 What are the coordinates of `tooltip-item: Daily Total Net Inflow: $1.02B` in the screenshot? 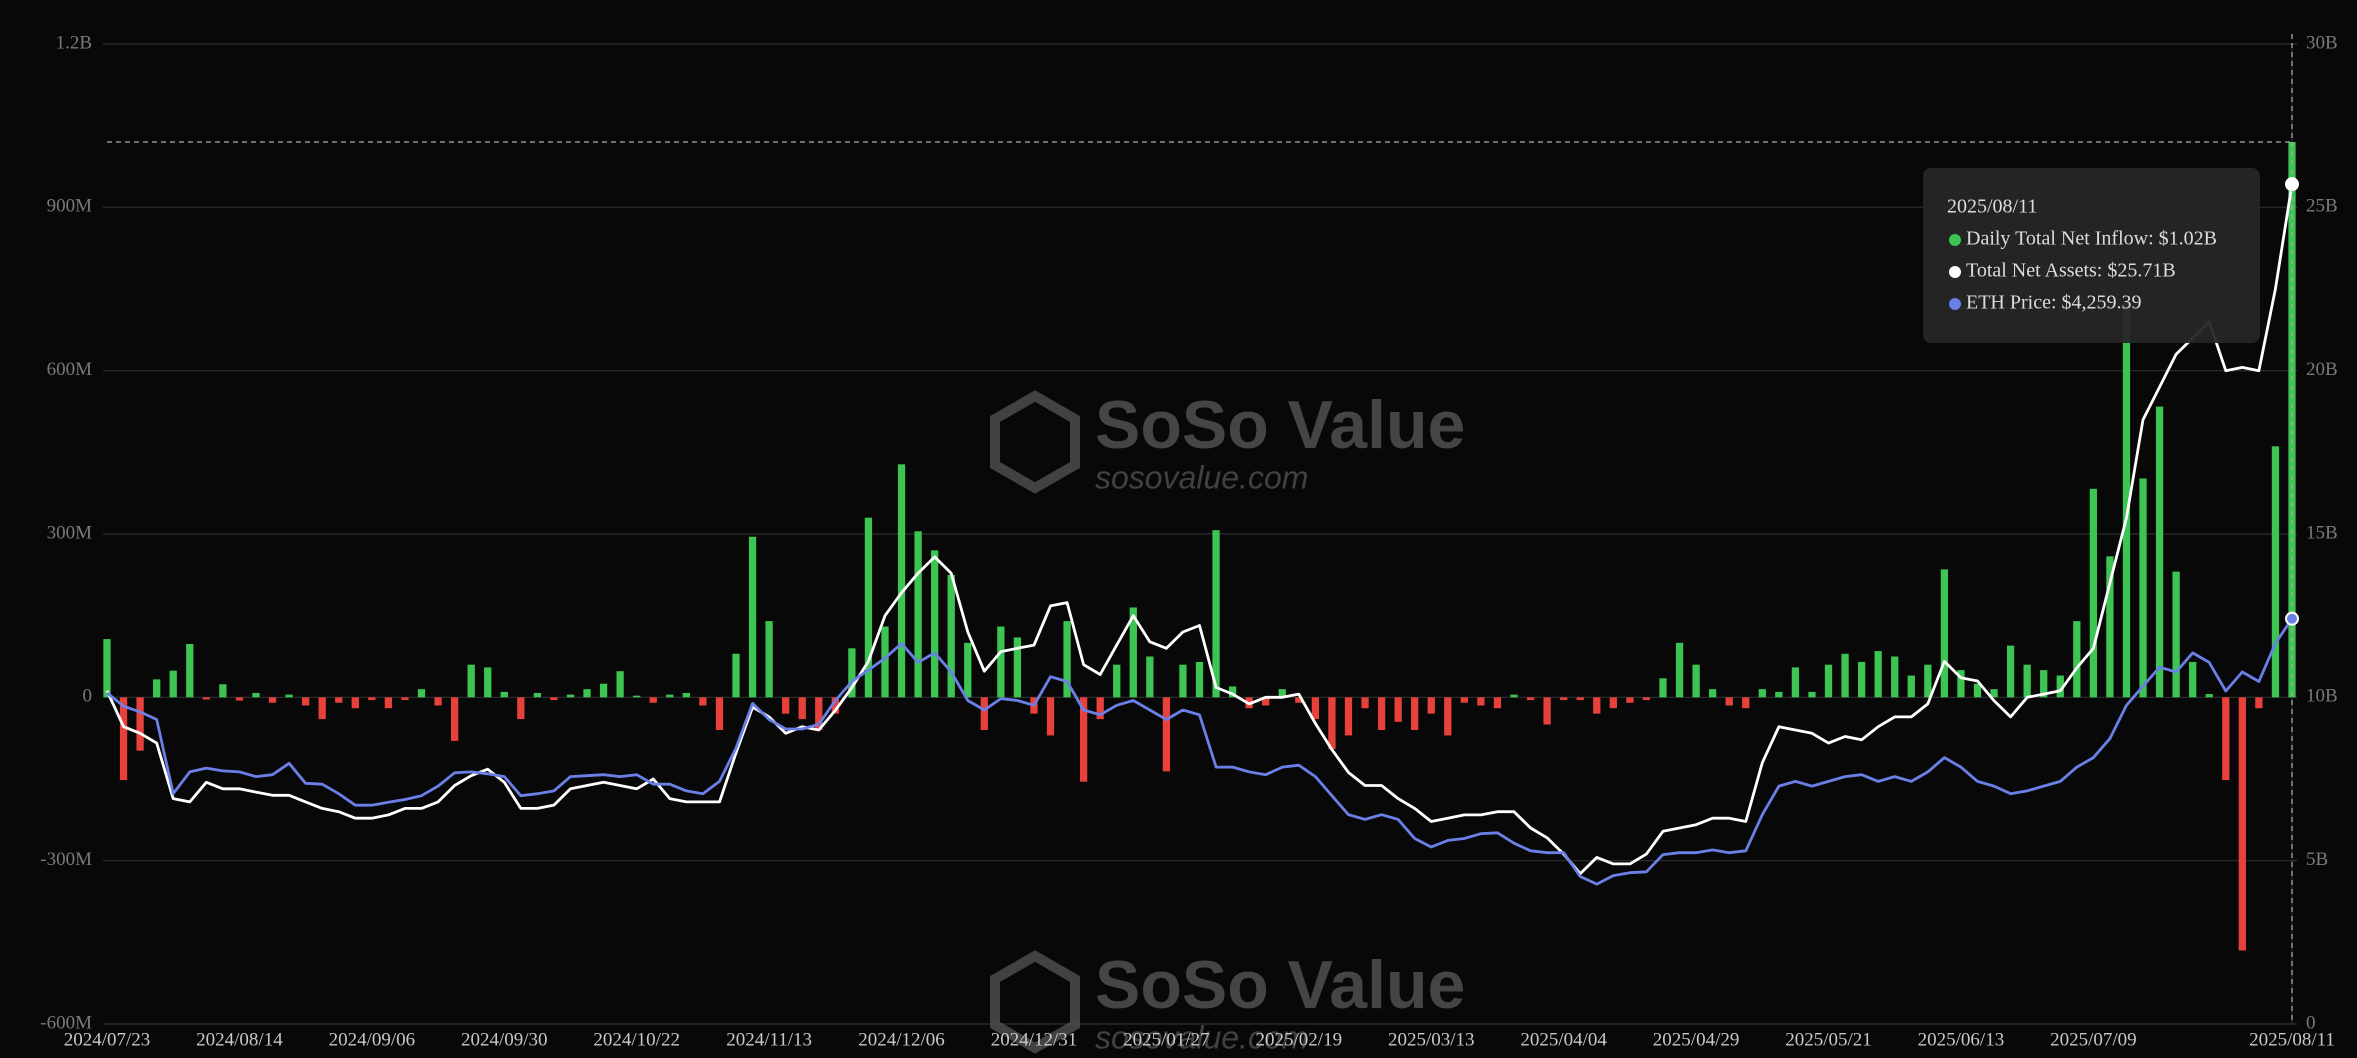 It's located at (2091, 239).